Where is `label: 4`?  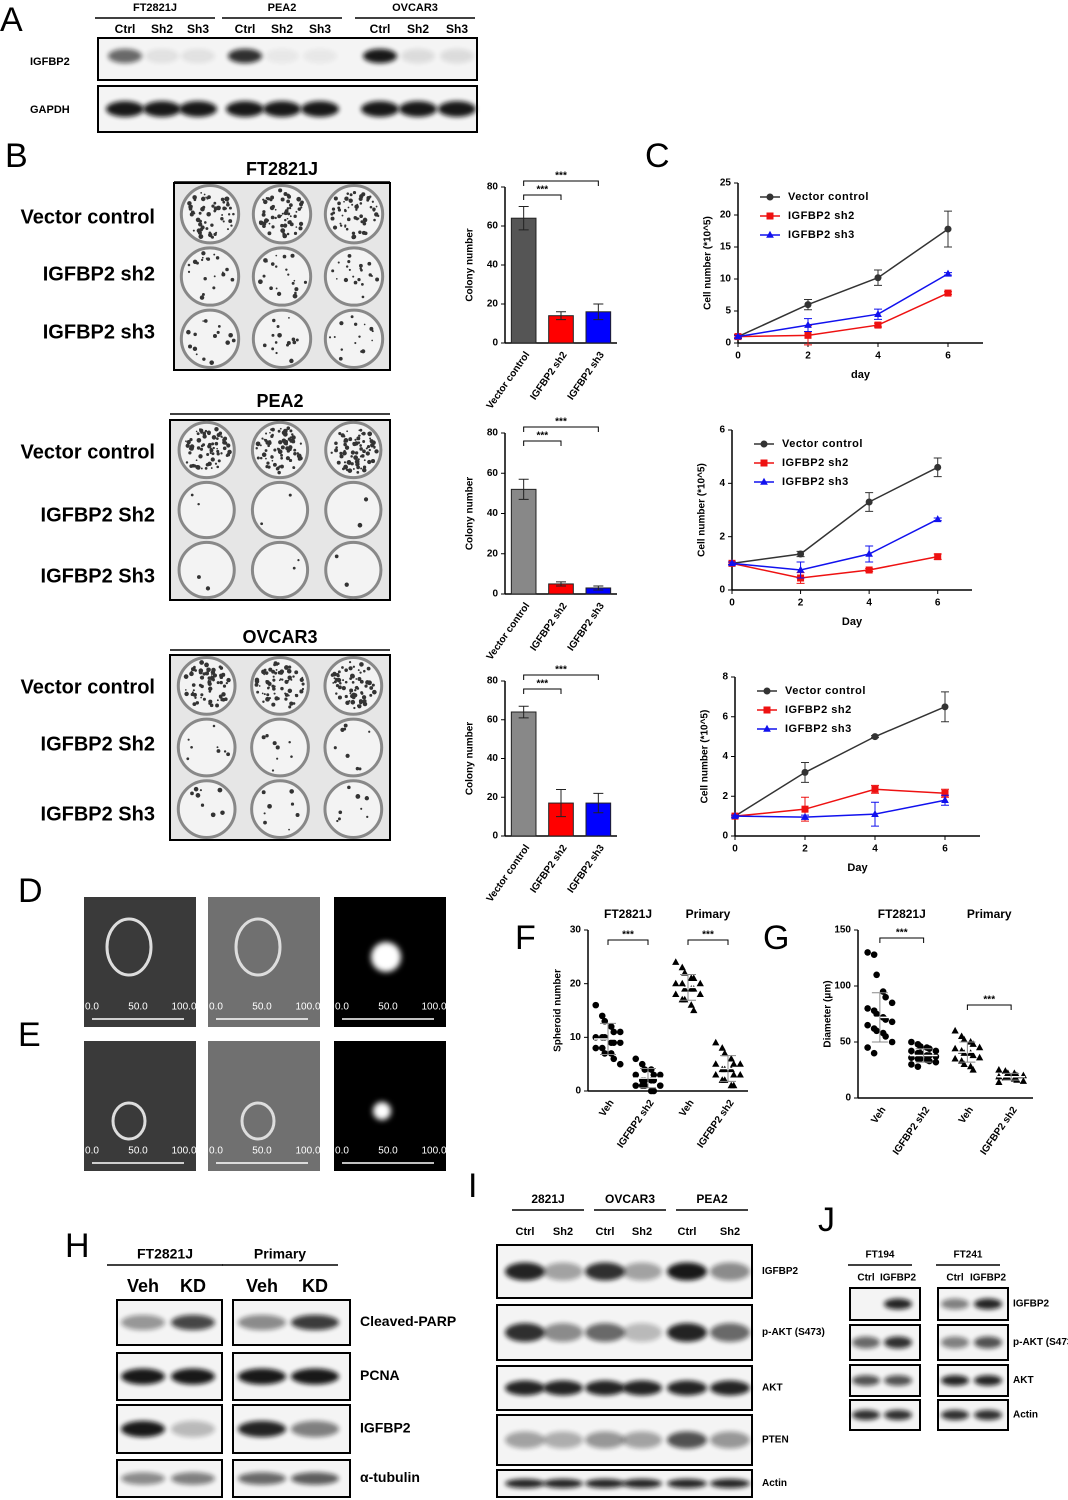 label: 4 is located at coordinates (878, 356).